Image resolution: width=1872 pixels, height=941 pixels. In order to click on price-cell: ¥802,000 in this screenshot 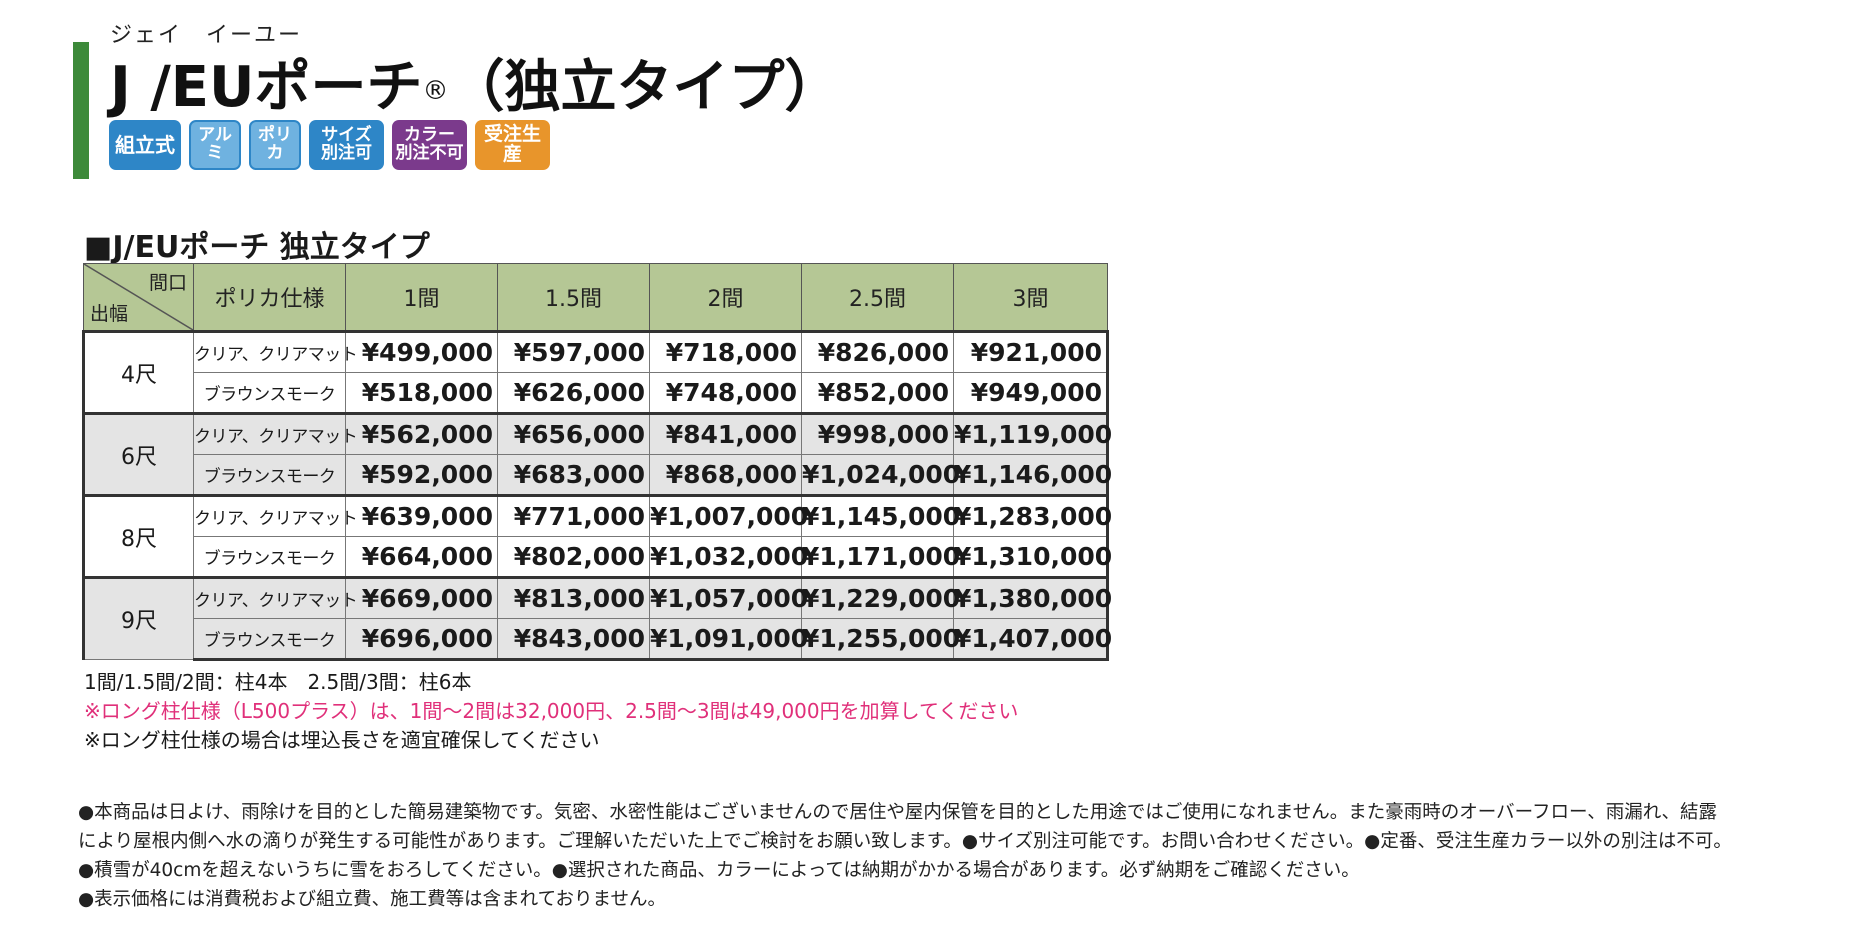, I will do `click(573, 557)`.